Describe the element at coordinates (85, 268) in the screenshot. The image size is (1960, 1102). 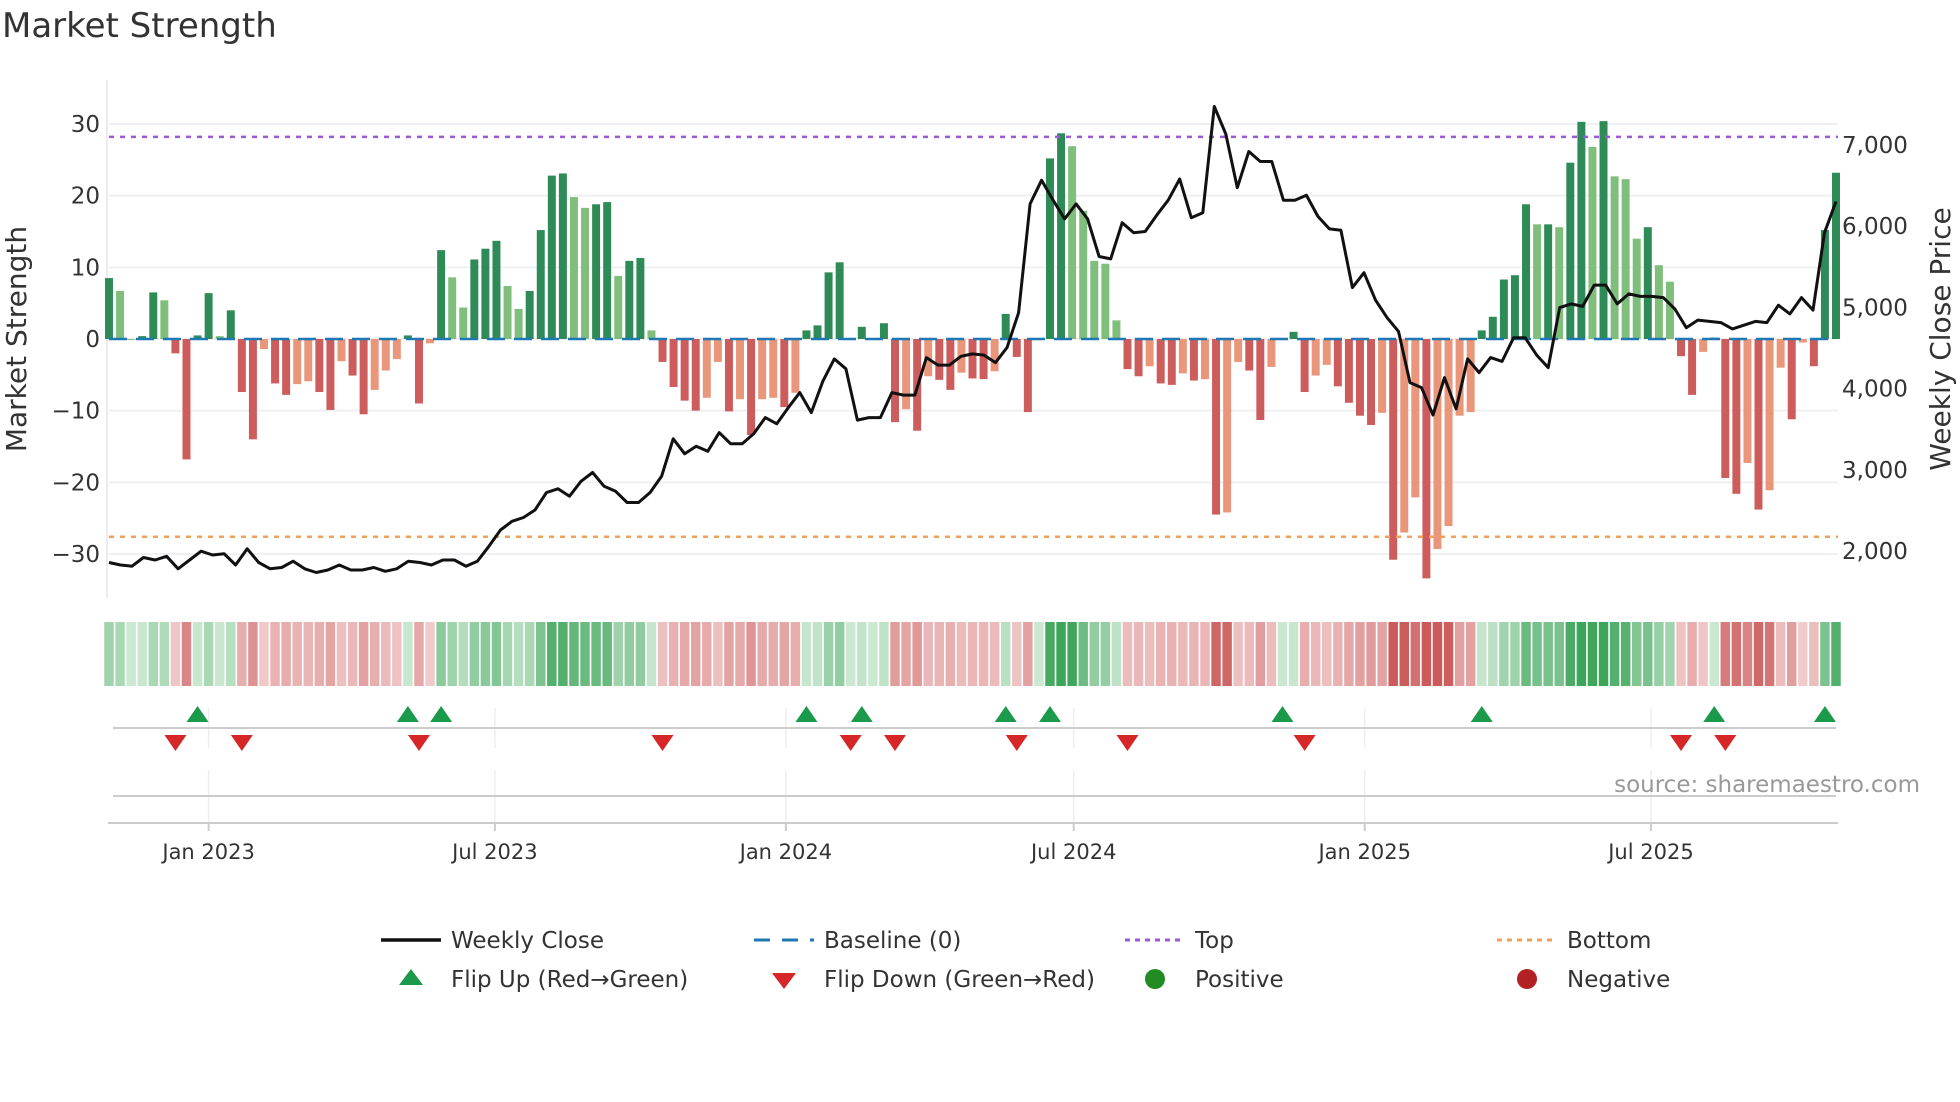
I see `y-tick-label: 10` at that location.